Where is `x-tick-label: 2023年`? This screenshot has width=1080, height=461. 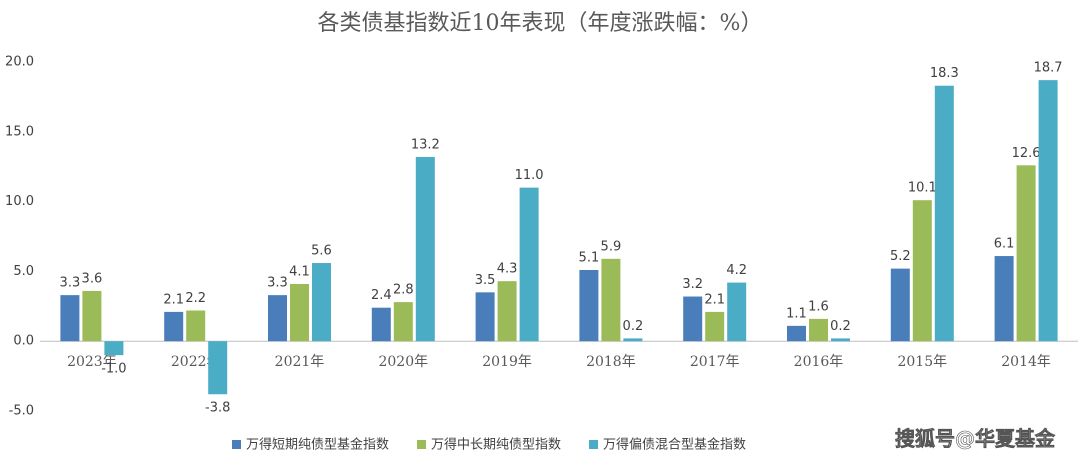
x-tick-label: 2023年 is located at coordinates (92, 362).